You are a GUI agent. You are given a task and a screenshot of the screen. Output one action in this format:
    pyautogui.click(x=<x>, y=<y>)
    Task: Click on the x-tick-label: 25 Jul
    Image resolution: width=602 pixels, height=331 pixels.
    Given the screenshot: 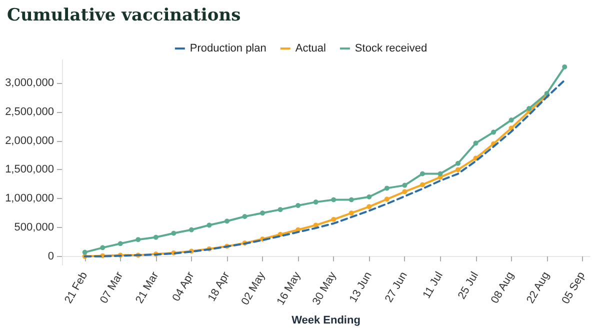 What is the action you would take?
    pyautogui.click(x=468, y=286)
    